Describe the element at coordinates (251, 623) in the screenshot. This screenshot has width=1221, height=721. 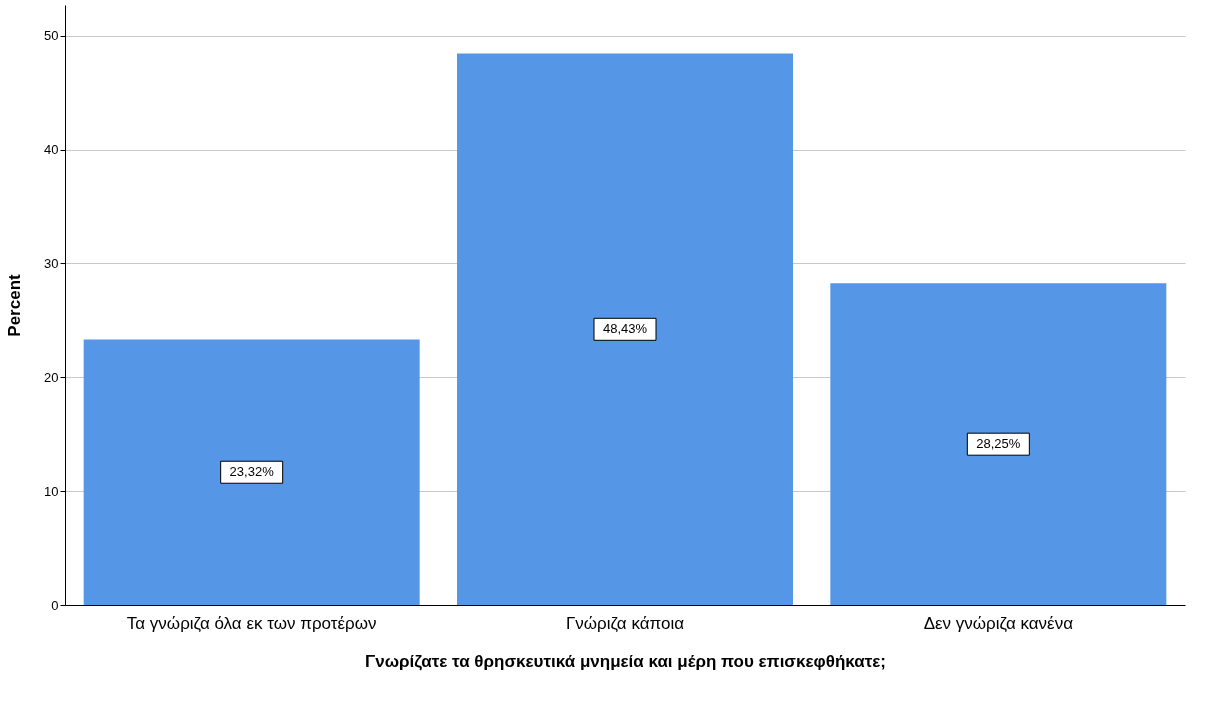
I see `x-tick-label: Τα γνώριζα όλα εκ των προτέρων` at that location.